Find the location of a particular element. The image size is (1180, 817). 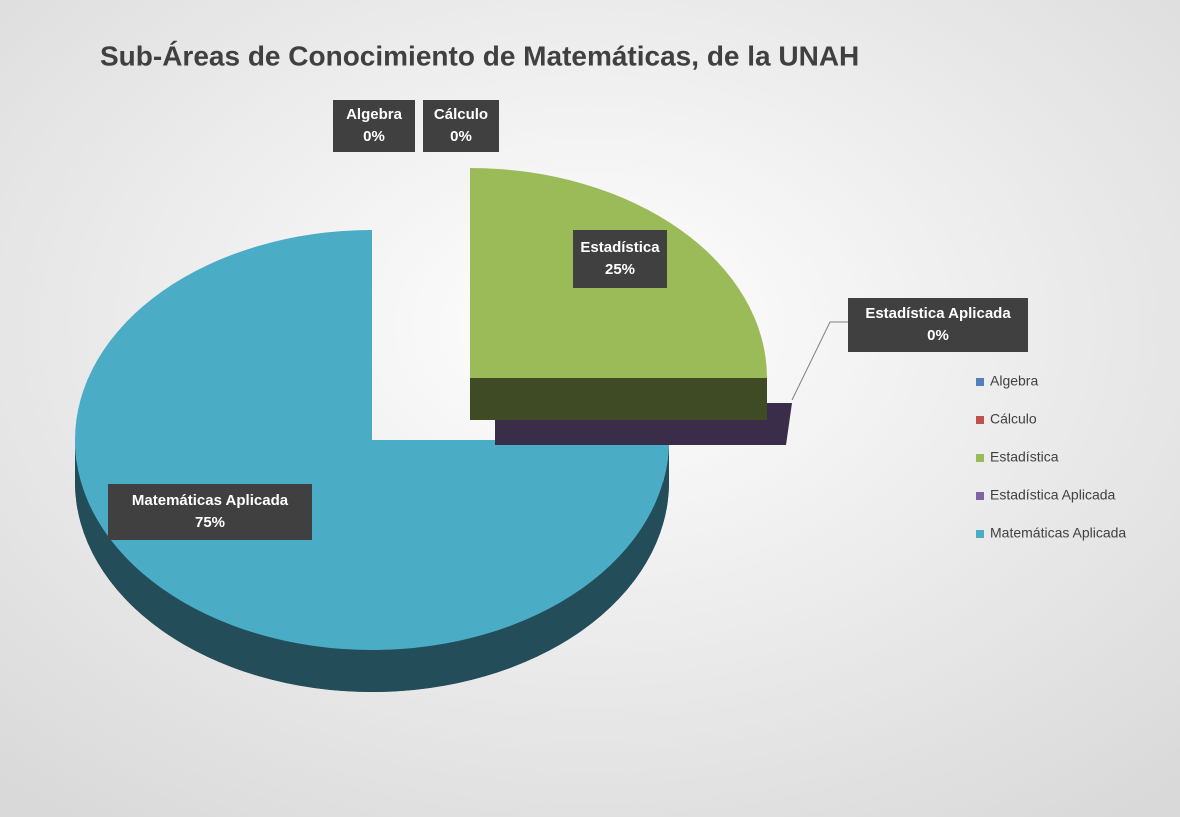

data-label-name: Cálculo is located at coordinates (461, 114).